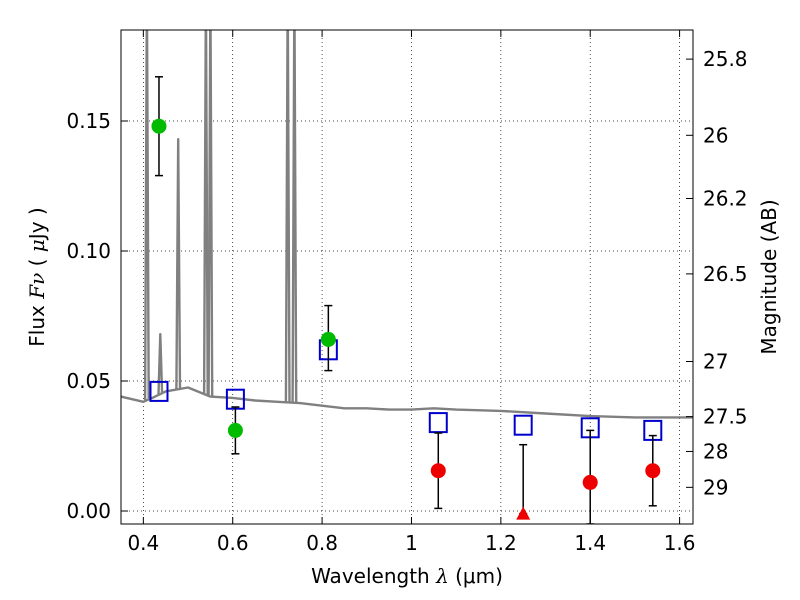  What do you see at coordinates (143, 543) in the screenshot?
I see `x-tick-label: 0.4` at bounding box center [143, 543].